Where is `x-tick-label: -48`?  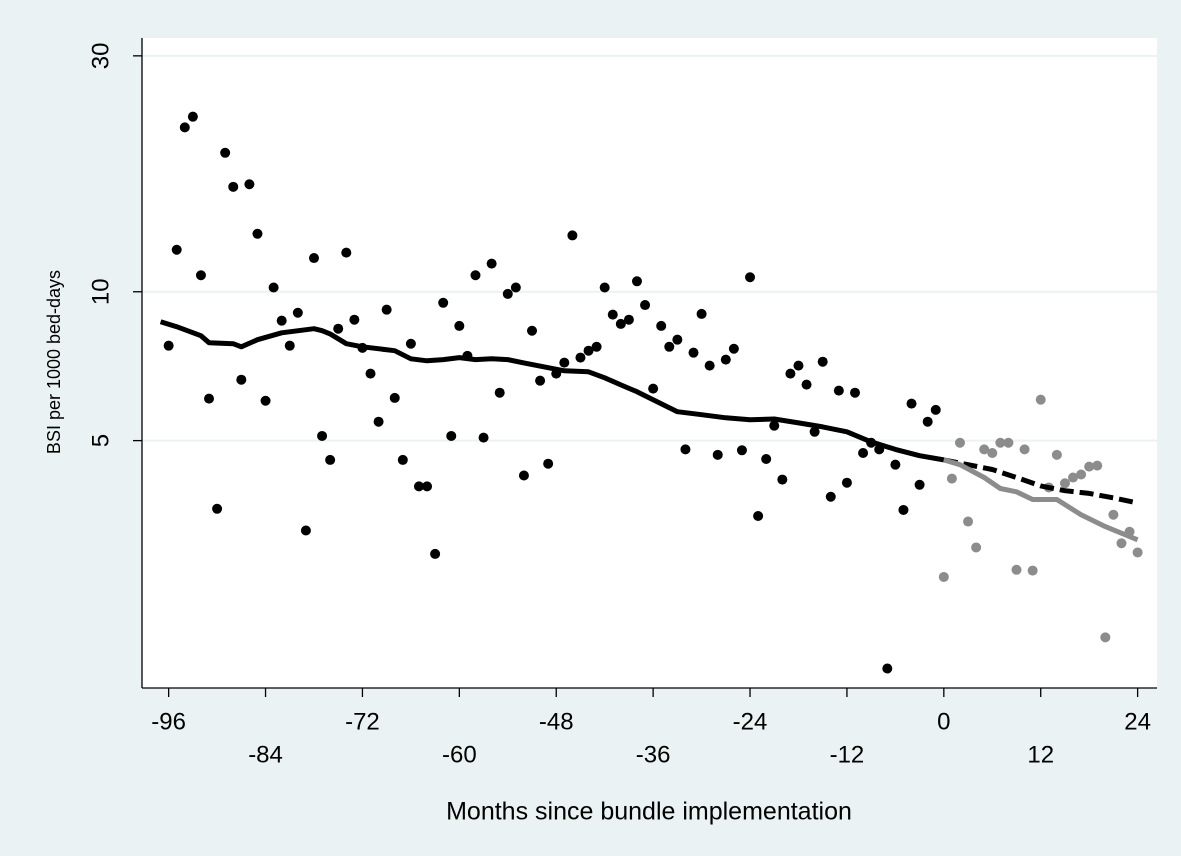 x-tick-label: -48 is located at coordinates (556, 721).